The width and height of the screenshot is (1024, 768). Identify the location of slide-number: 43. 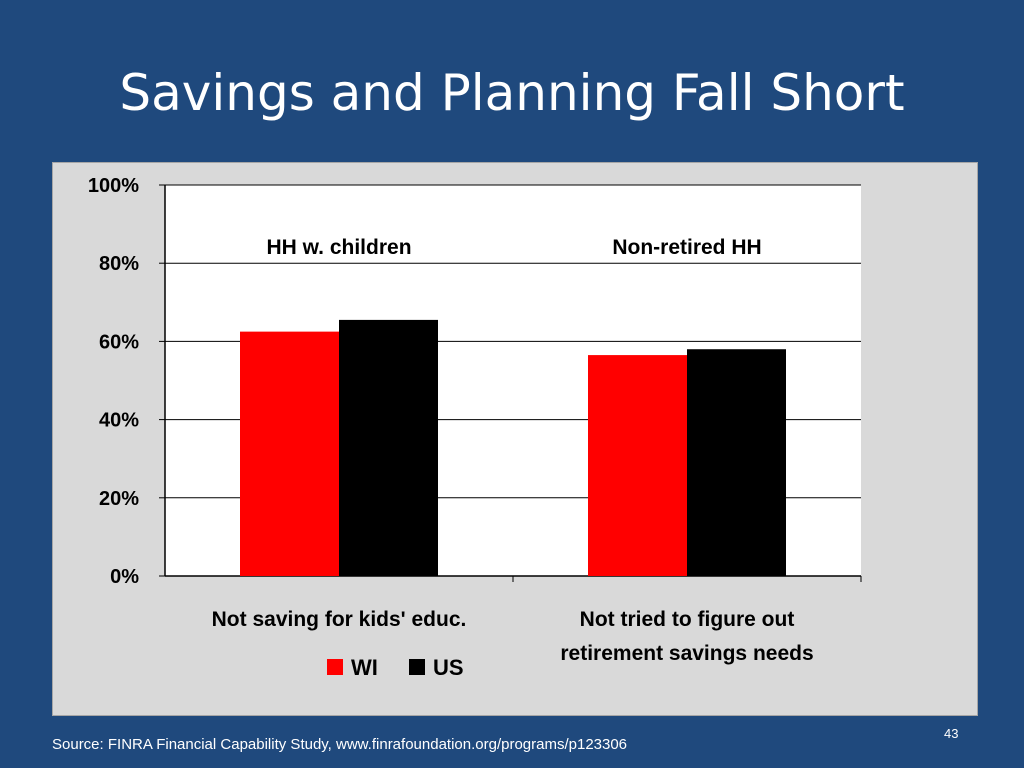
(951, 733).